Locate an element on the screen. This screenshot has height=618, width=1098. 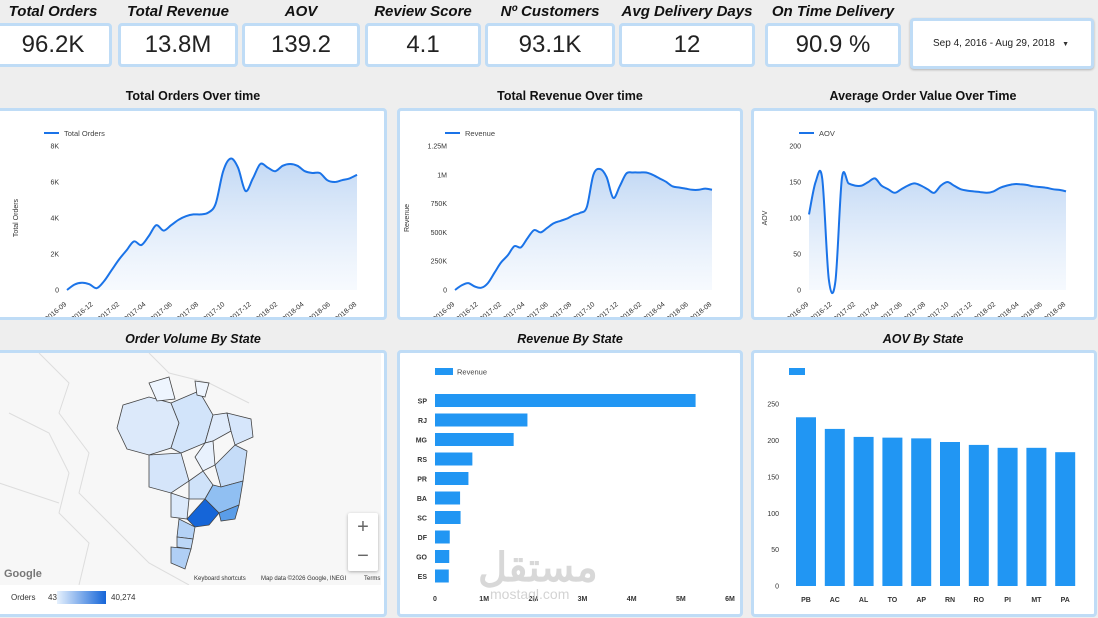
category-label: AL is located at coordinates (864, 600).